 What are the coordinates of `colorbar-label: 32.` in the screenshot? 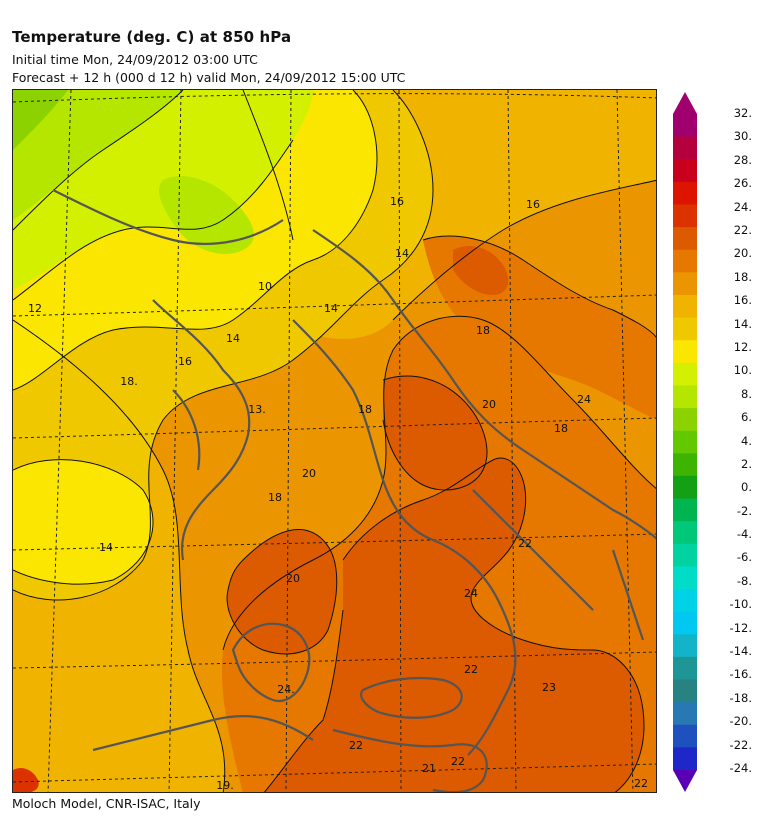 It's located at (742, 113).